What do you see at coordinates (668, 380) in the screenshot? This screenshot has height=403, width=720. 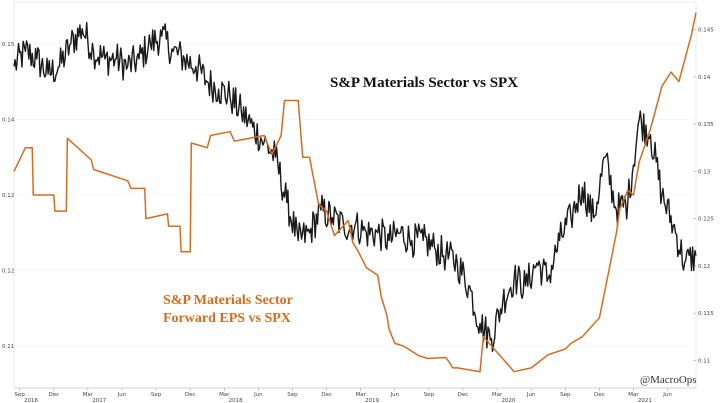 I see `credit-label: @MacroOps` at bounding box center [668, 380].